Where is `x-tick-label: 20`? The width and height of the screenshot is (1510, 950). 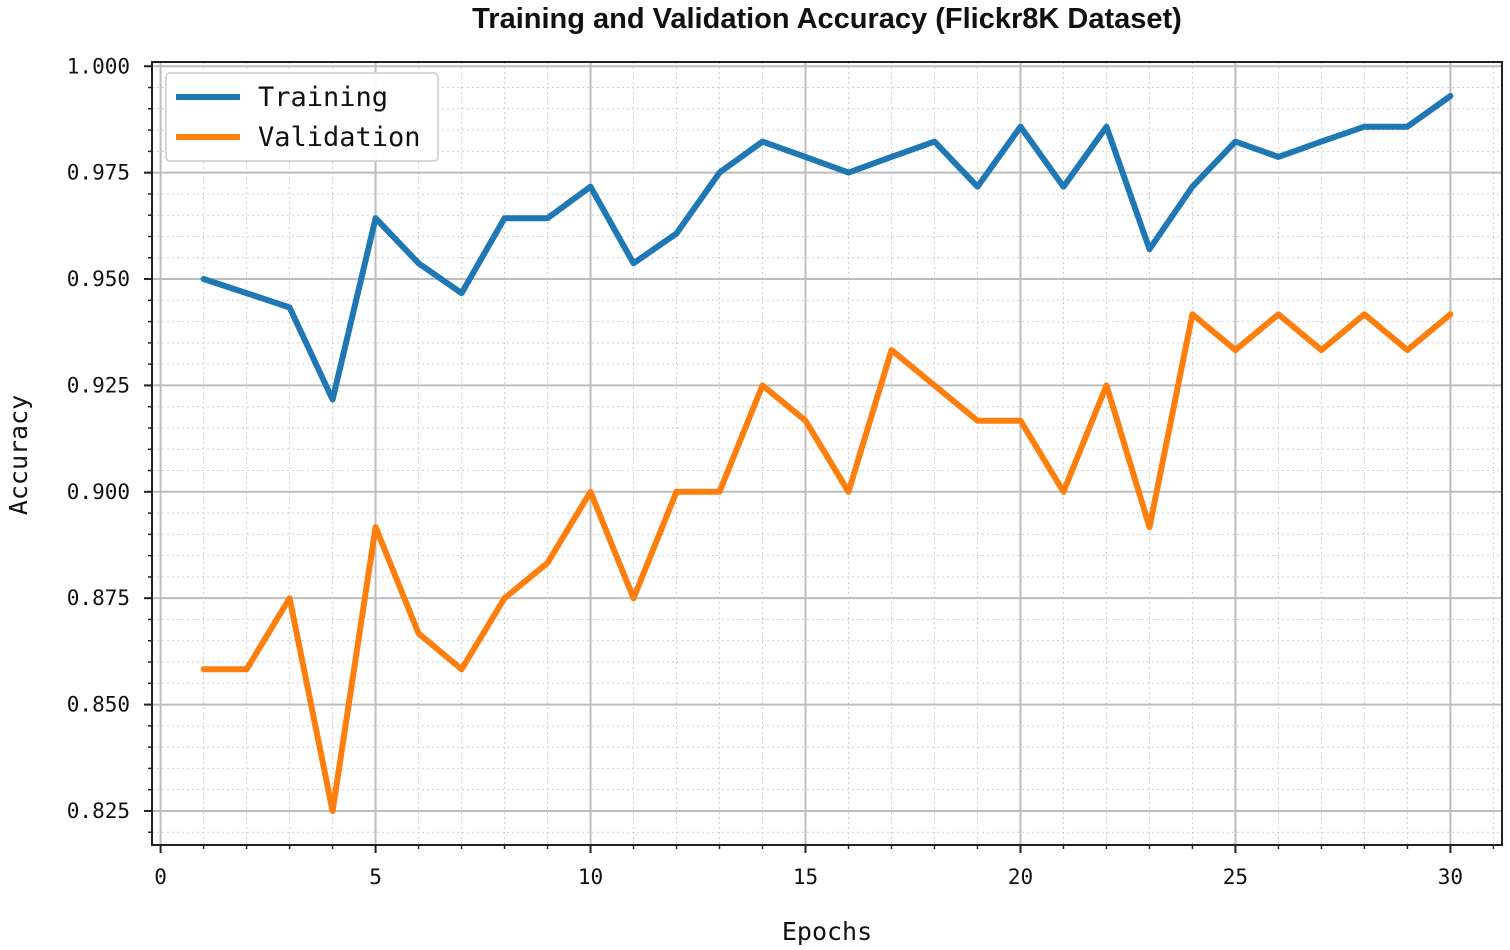 x-tick-label: 20 is located at coordinates (1020, 877).